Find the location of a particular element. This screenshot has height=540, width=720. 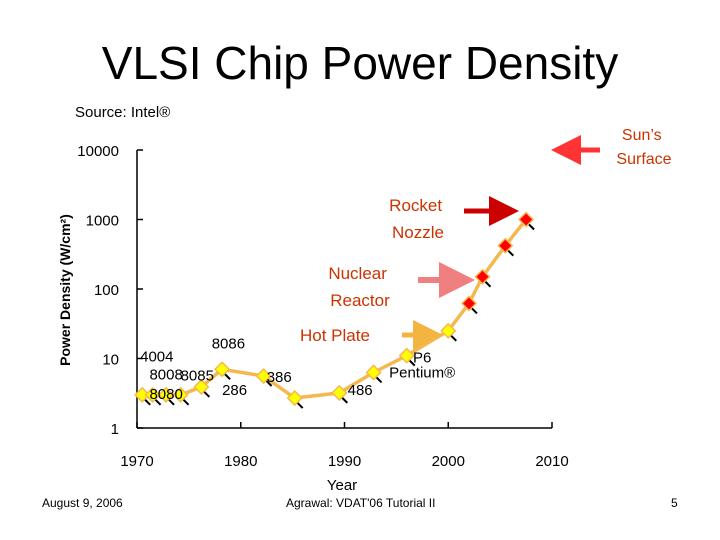

y-tick-label: 1000 is located at coordinates (102, 221).